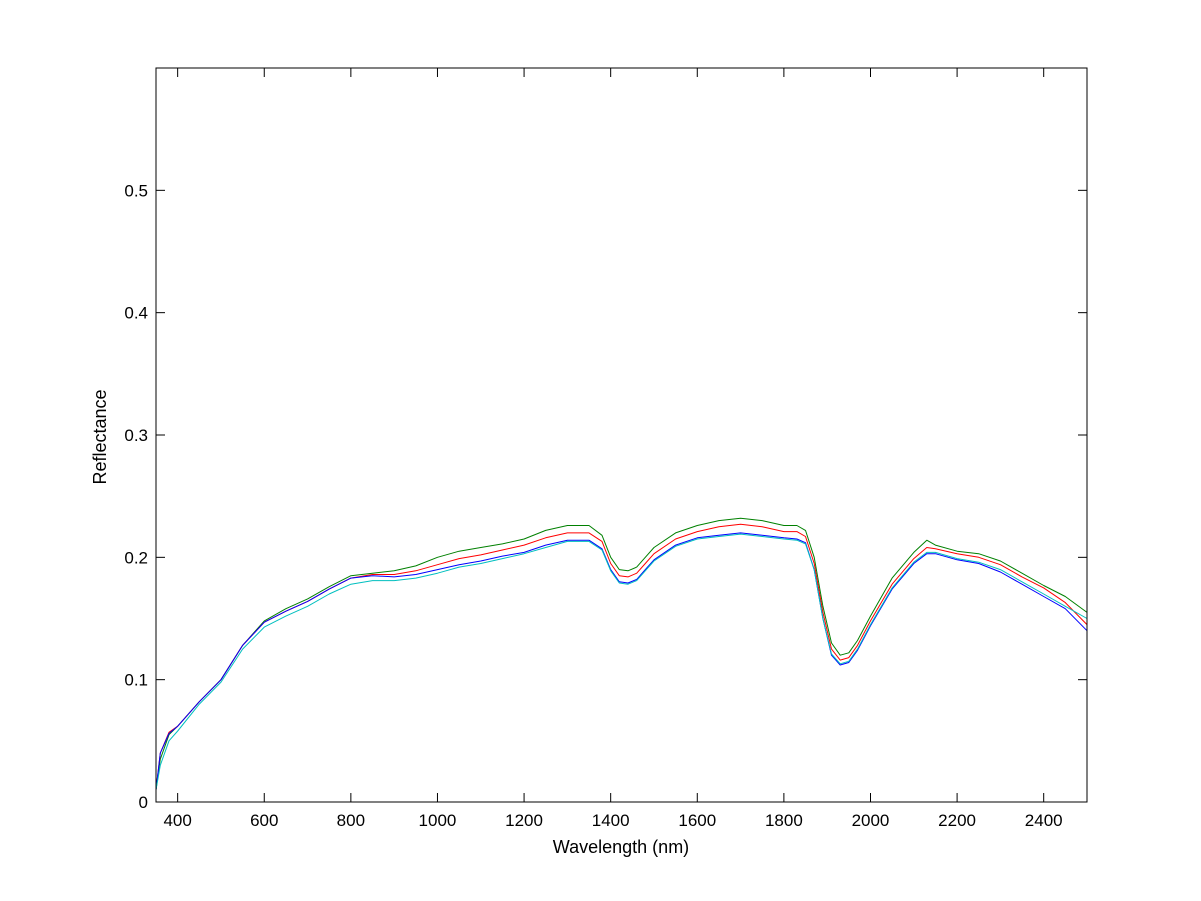 The image size is (1201, 901). Describe the element at coordinates (1044, 820) in the screenshot. I see `x-tick-label: 2400` at that location.